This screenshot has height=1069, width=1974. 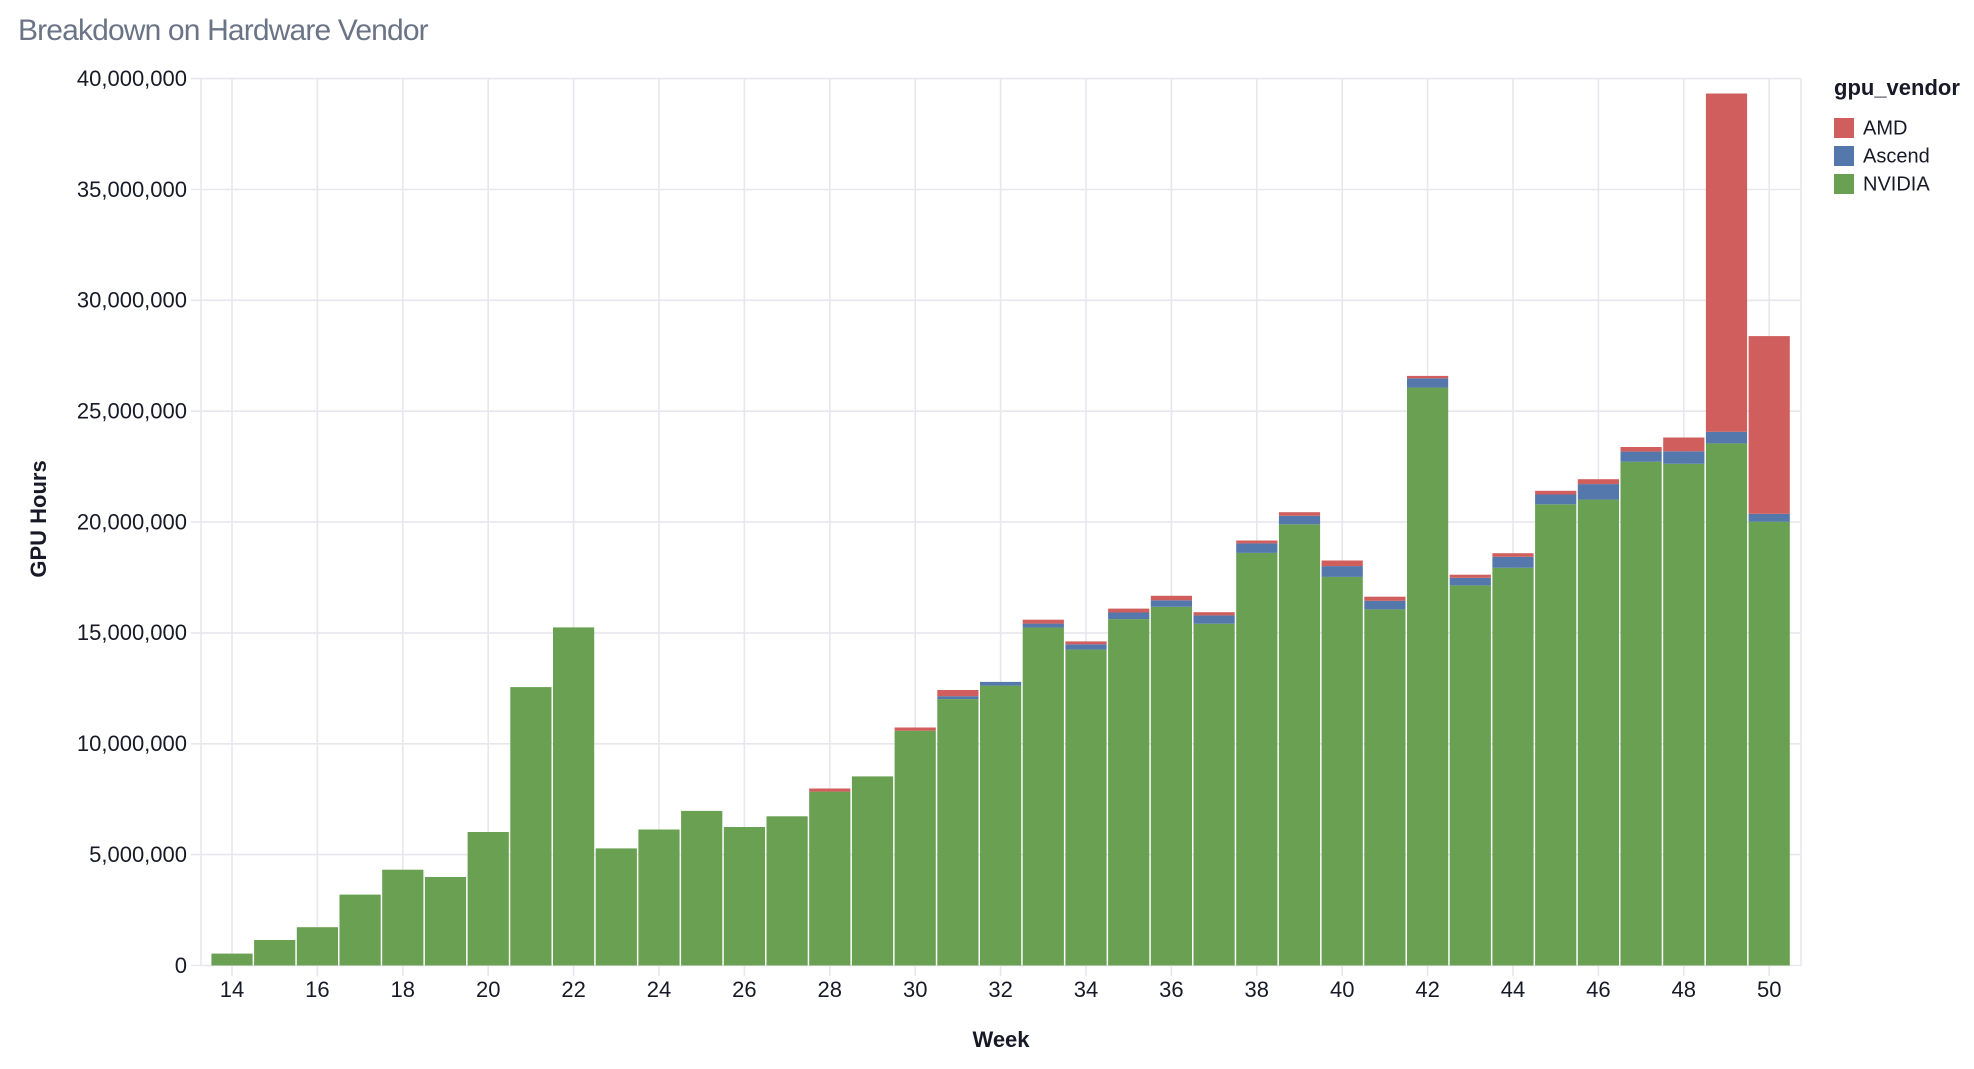 I want to click on svg-text: NVIDIA, so click(x=1896, y=185).